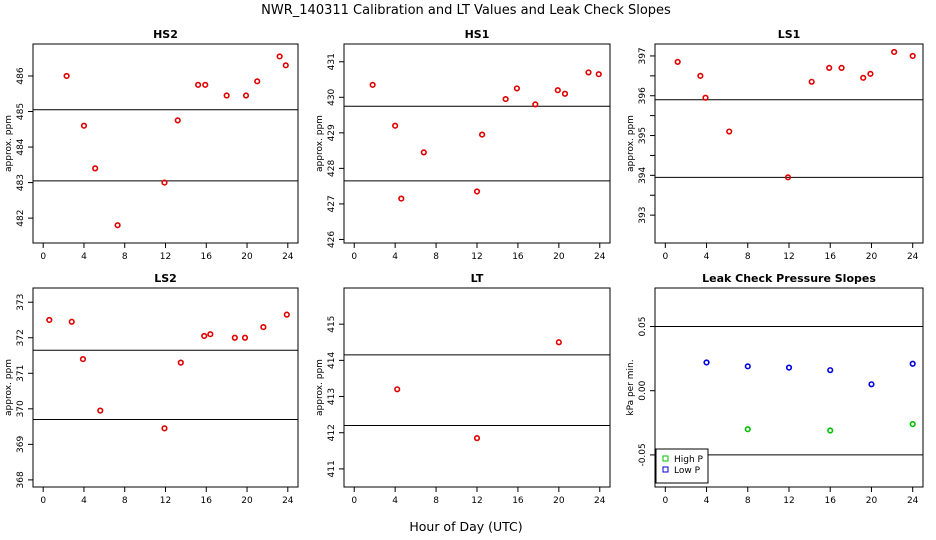 This screenshot has width=936, height=540. I want to click on x-axis-label: Hour of Day (UTC), so click(465, 526).